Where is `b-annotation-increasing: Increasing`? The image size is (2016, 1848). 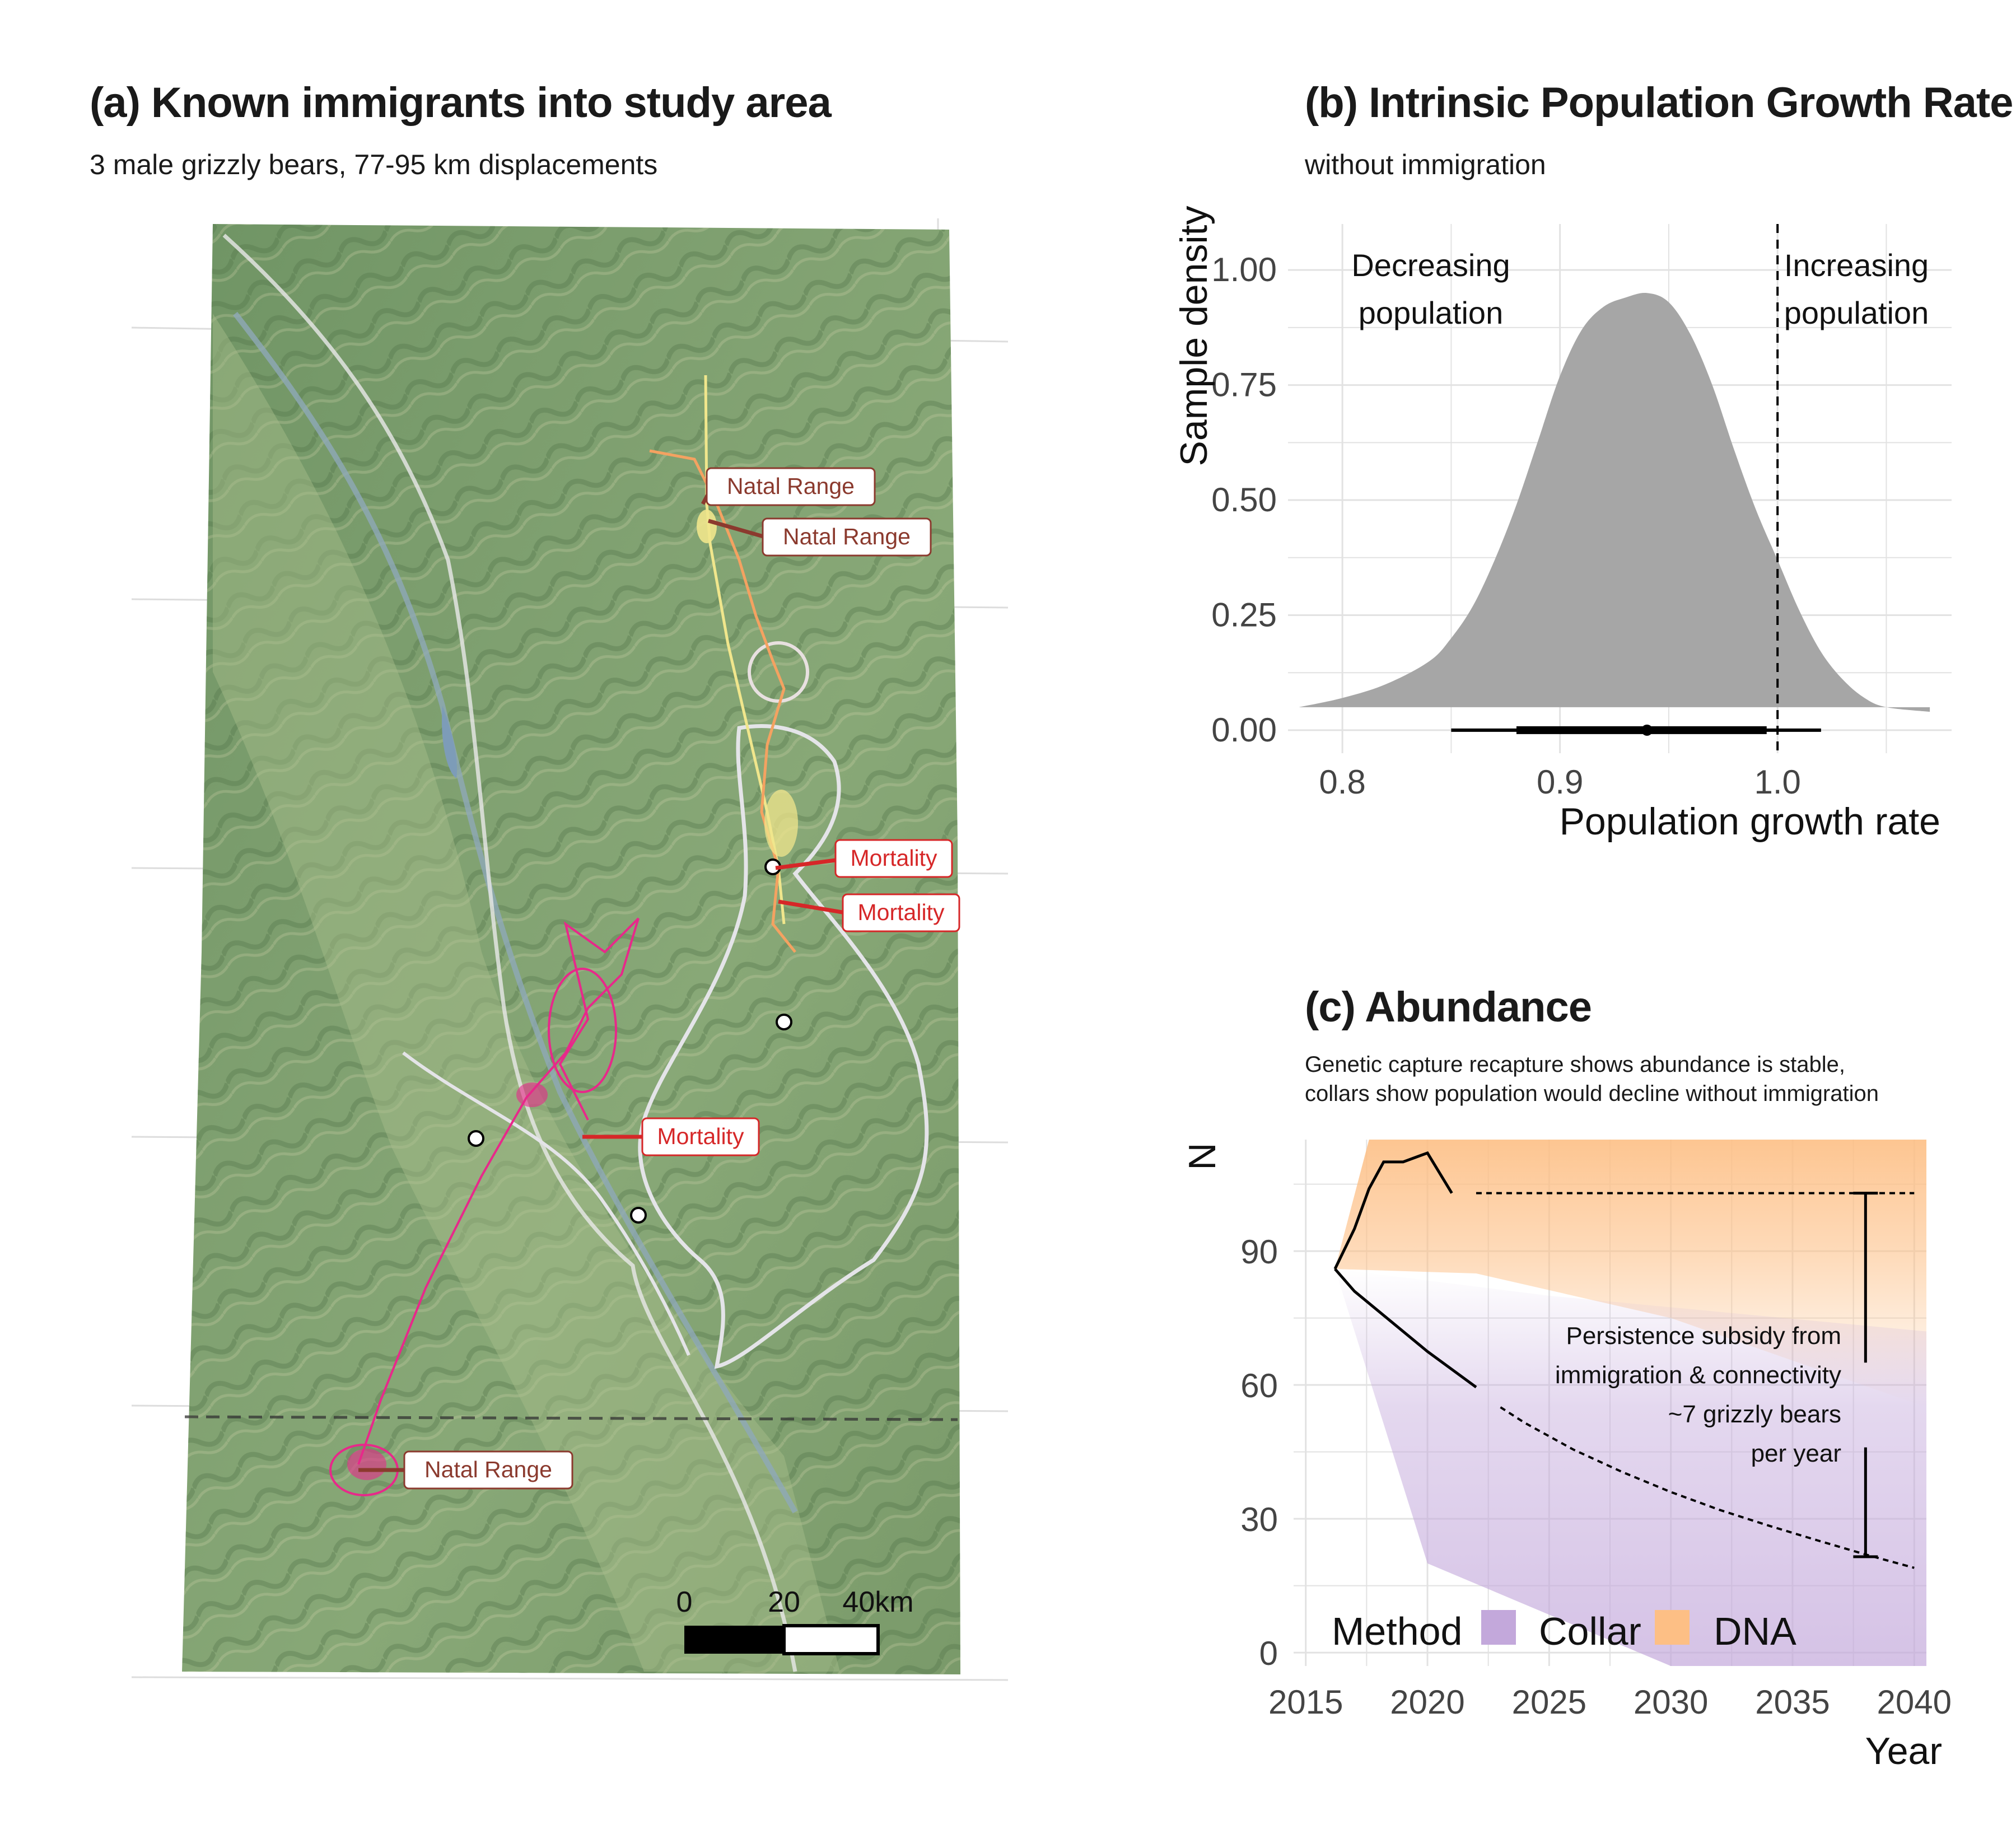 b-annotation-increasing: Increasing is located at coordinates (1857, 266).